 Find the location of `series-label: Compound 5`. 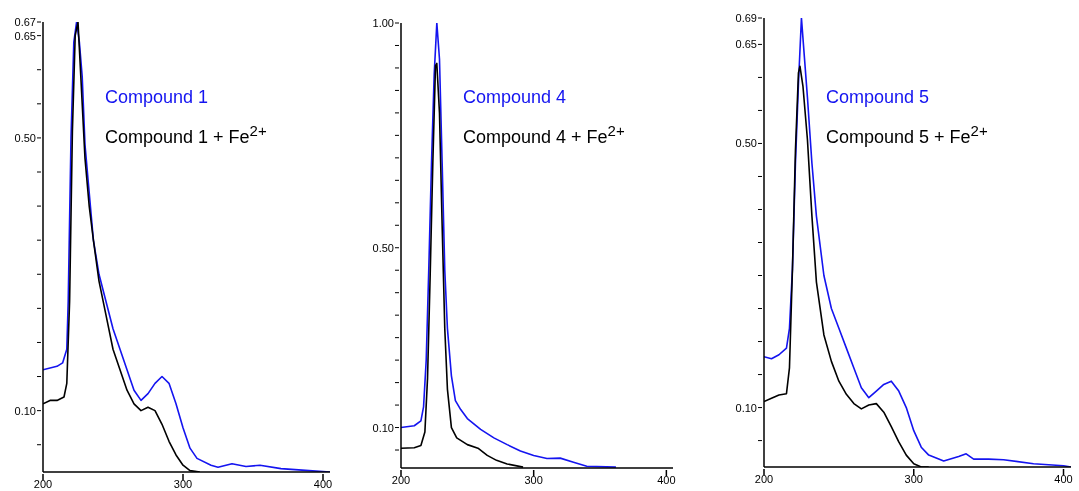

series-label: Compound 5 is located at coordinates (878, 97).